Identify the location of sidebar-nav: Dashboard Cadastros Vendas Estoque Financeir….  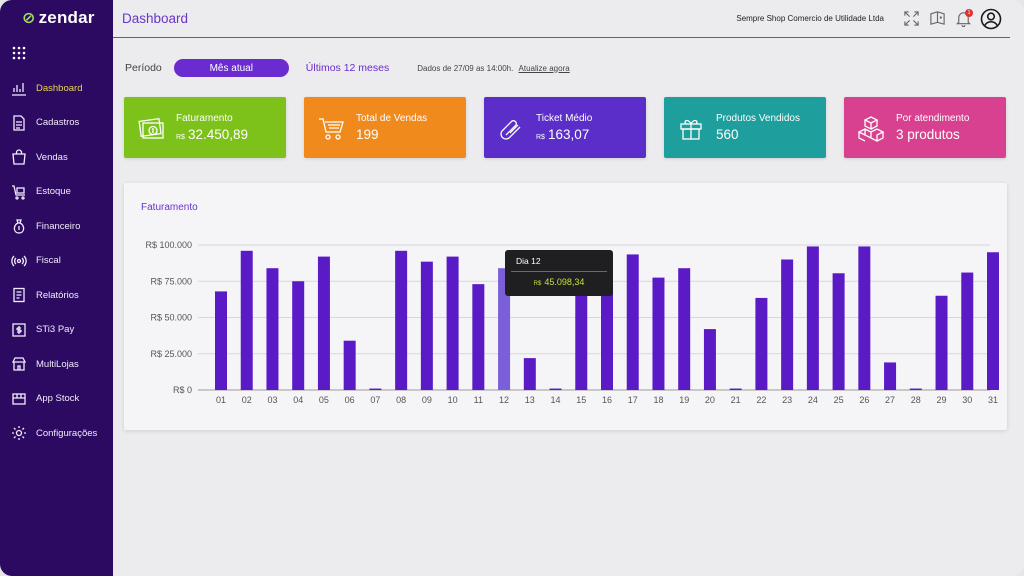
(56, 261).